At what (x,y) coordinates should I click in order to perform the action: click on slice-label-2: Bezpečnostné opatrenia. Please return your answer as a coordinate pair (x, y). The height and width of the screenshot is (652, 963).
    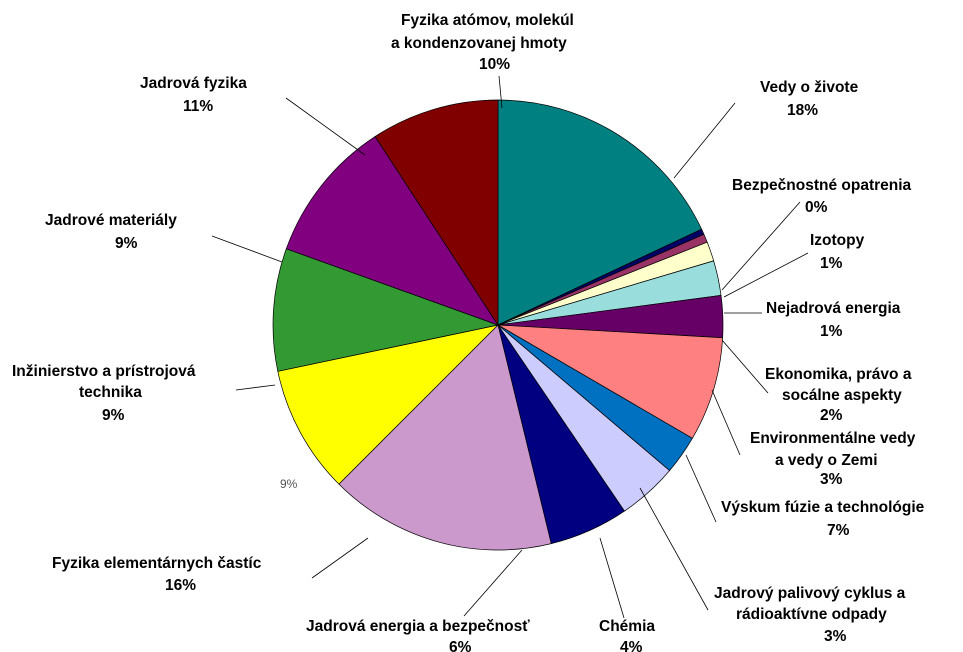
    Looking at the image, I should click on (822, 185).